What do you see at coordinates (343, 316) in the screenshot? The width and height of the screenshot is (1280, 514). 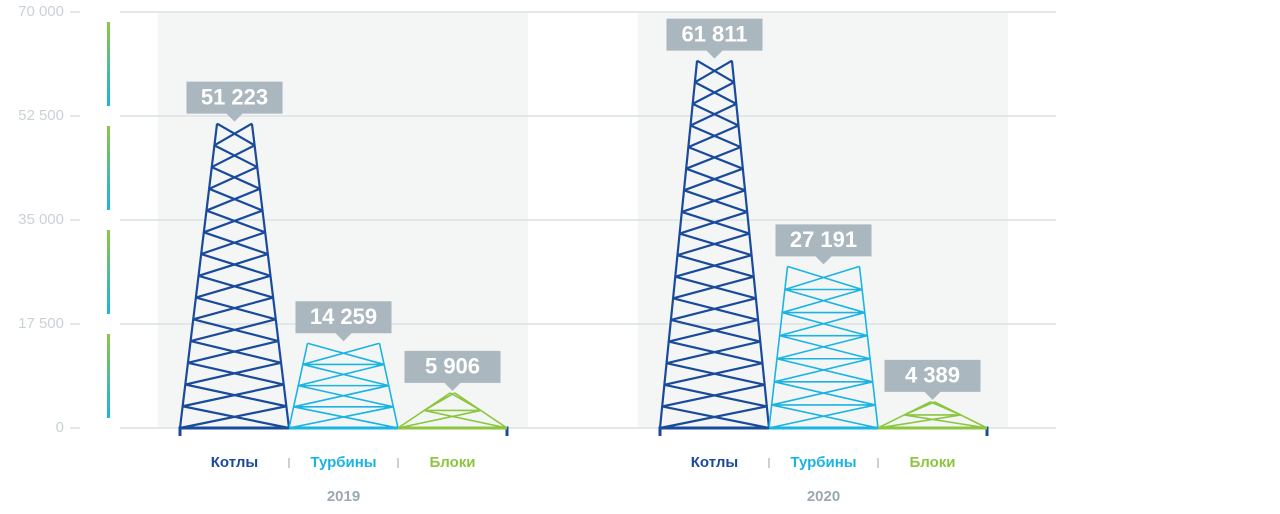 I see `value-label: 14 259` at bounding box center [343, 316].